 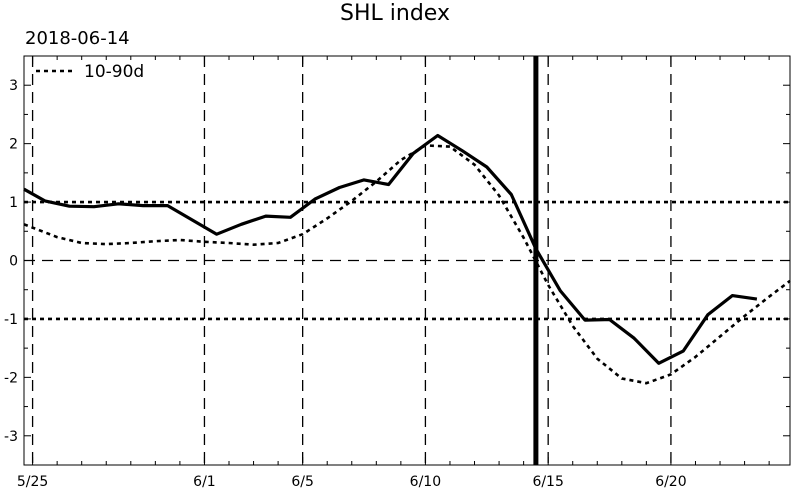 I want to click on y-tick-label: -2, so click(x=11, y=378).